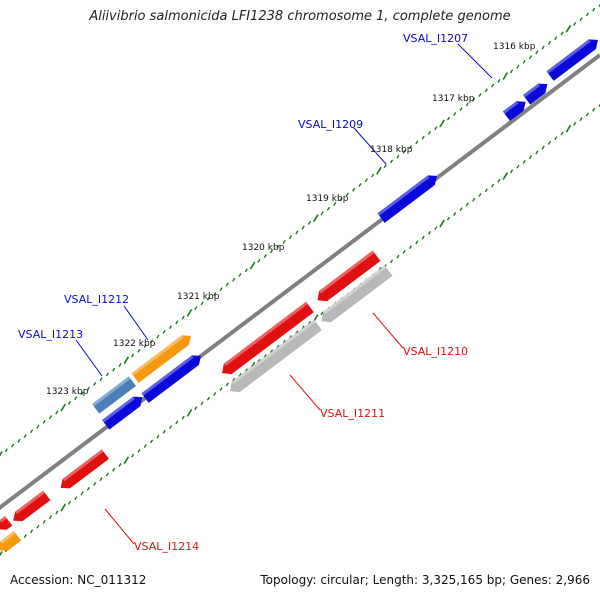 The image size is (600, 600). Describe the element at coordinates (352, 413) in the screenshot. I see `gene-label: VSAL_I1211` at that location.